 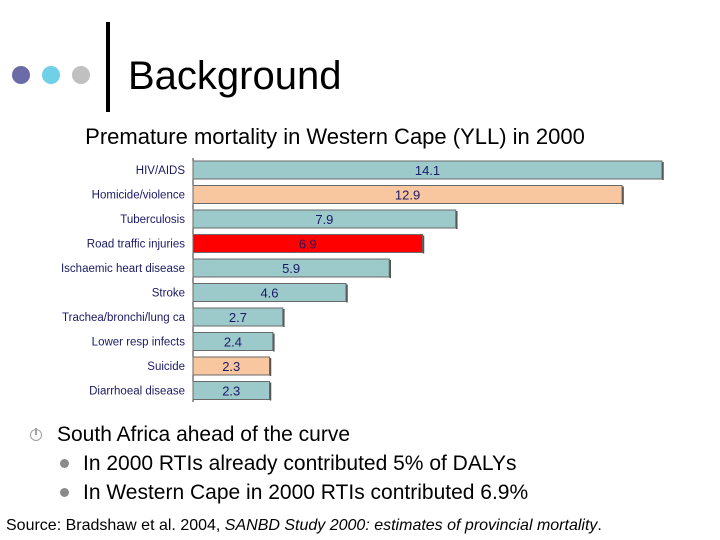 What do you see at coordinates (115, 525) in the screenshot?
I see `source-prefix: Source: Bradshaw et al. 2004,` at bounding box center [115, 525].